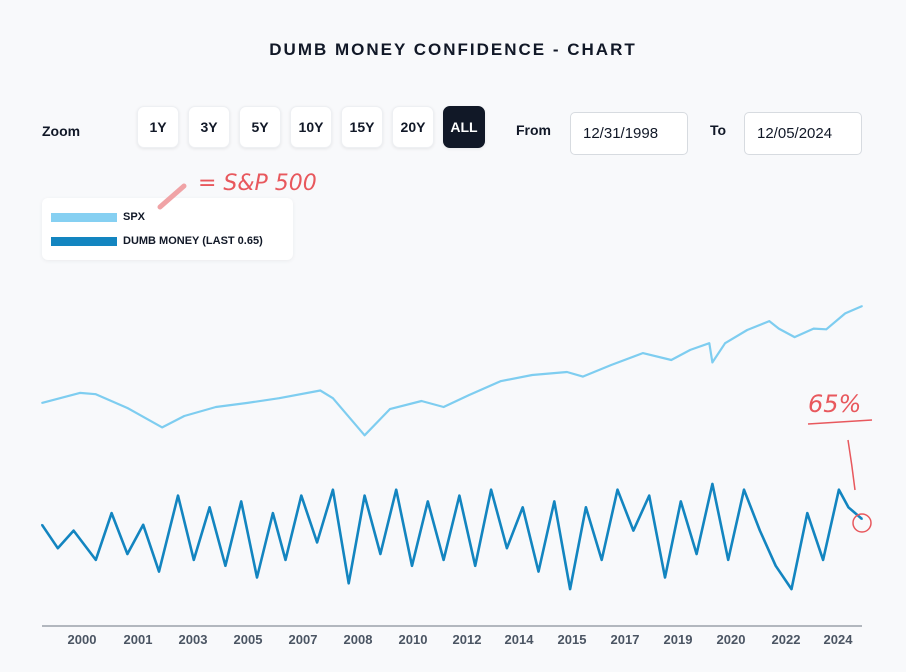 The height and width of the screenshot is (672, 906). Describe the element at coordinates (193, 241) in the screenshot. I see `legend-label-dumb-money: DUMB MONEY (LAST 0.65)` at that location.